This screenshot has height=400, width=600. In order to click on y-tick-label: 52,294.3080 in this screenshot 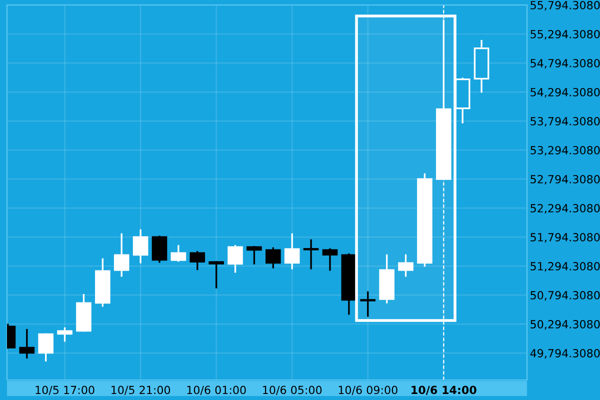, I will do `click(565, 209)`.